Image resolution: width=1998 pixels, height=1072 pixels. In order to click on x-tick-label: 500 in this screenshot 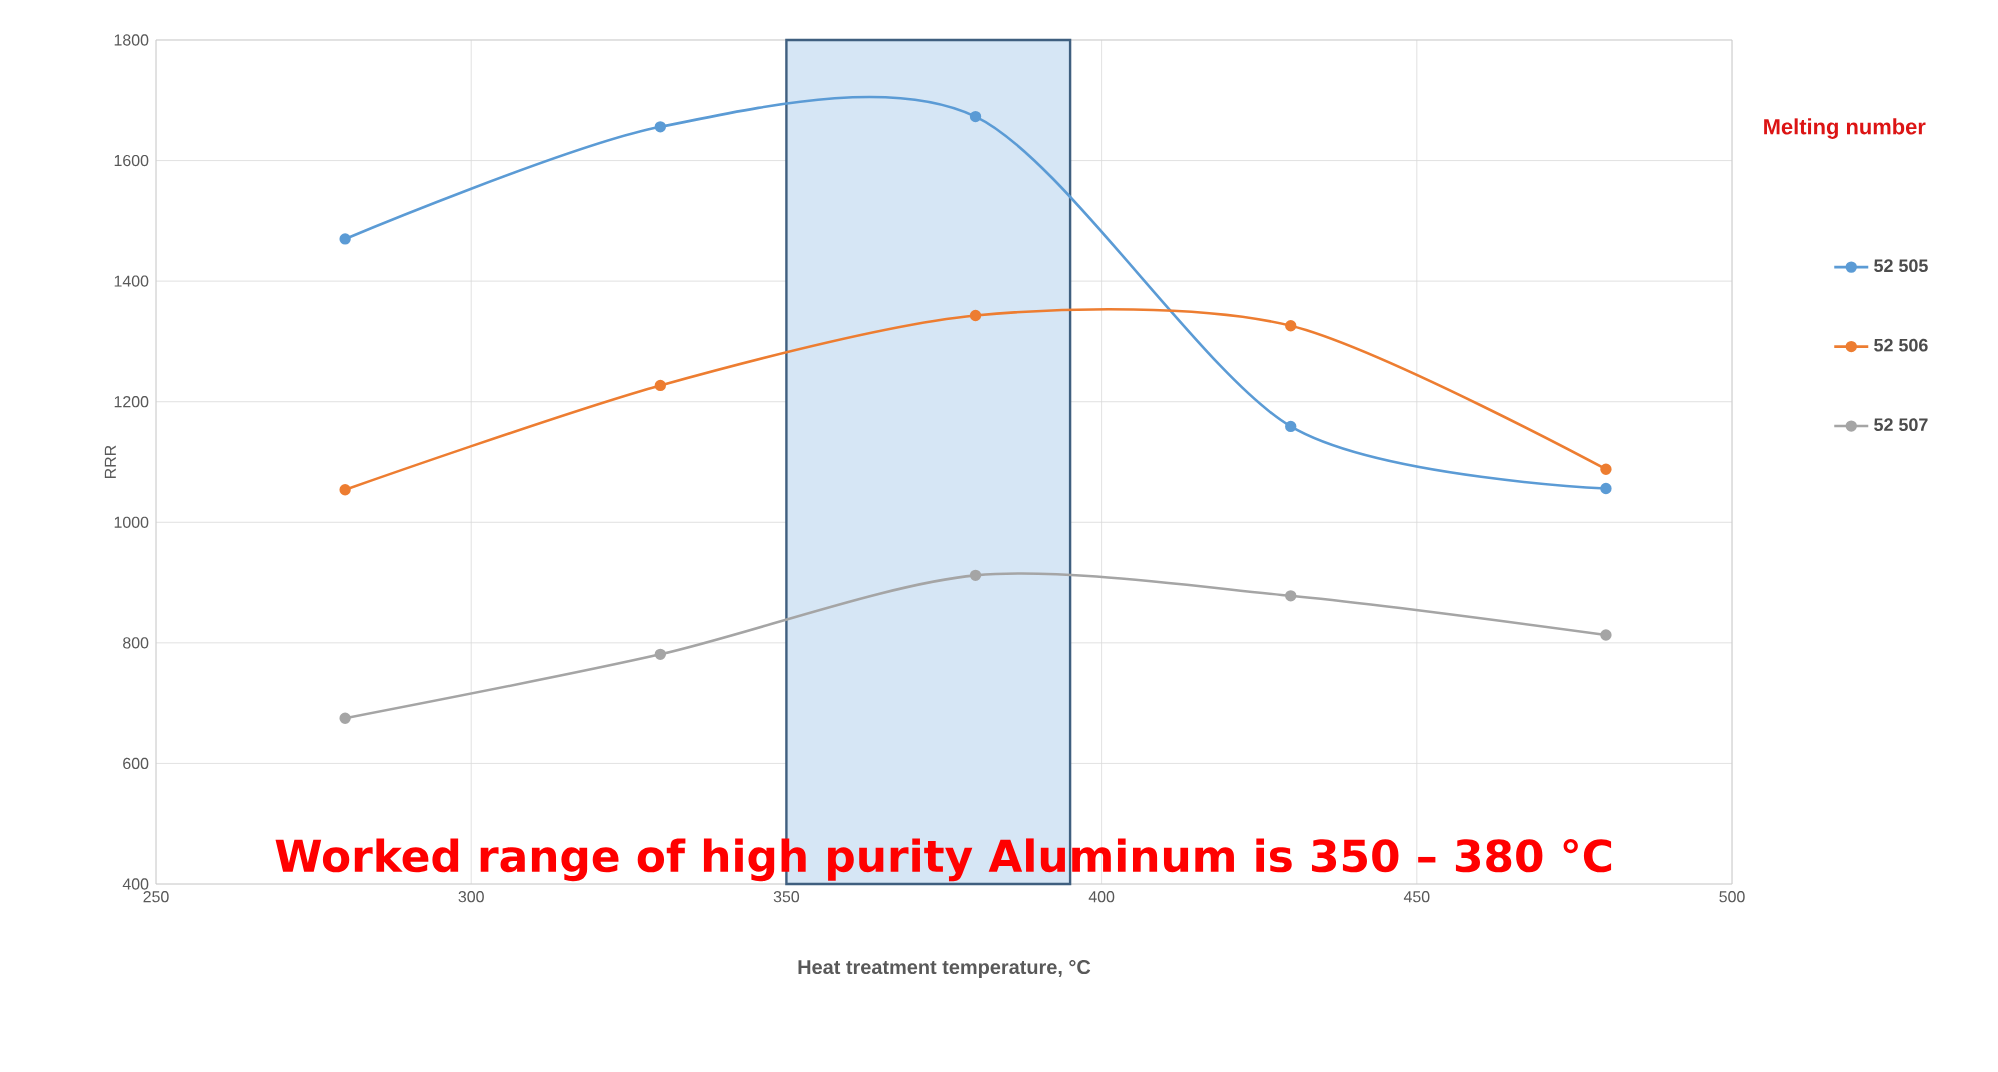, I will do `click(1732, 897)`.